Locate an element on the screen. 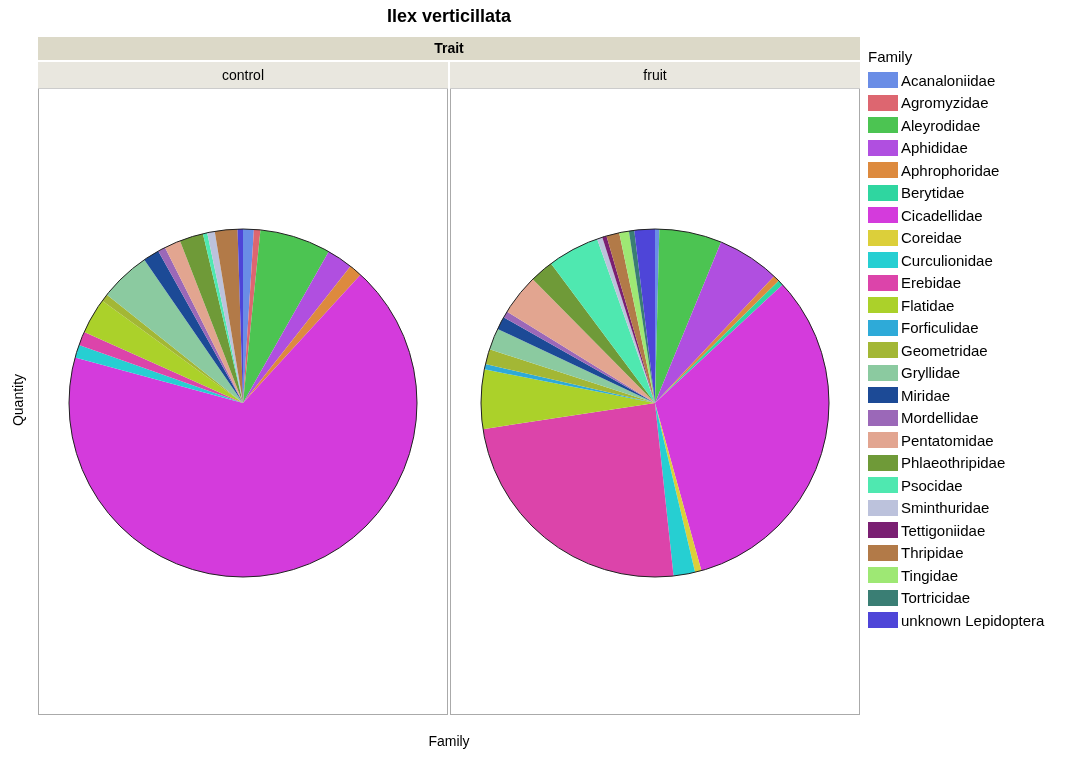  legend-label: Psocidae is located at coordinates (932, 485).